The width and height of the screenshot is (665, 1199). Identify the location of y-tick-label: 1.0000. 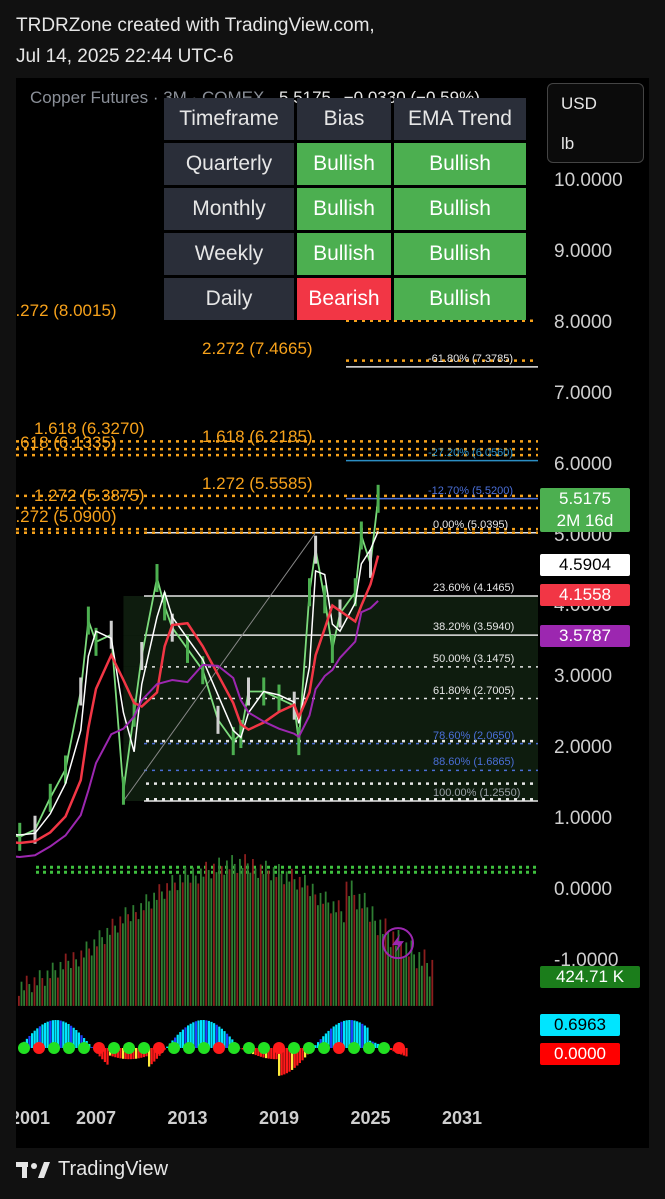
(583, 819).